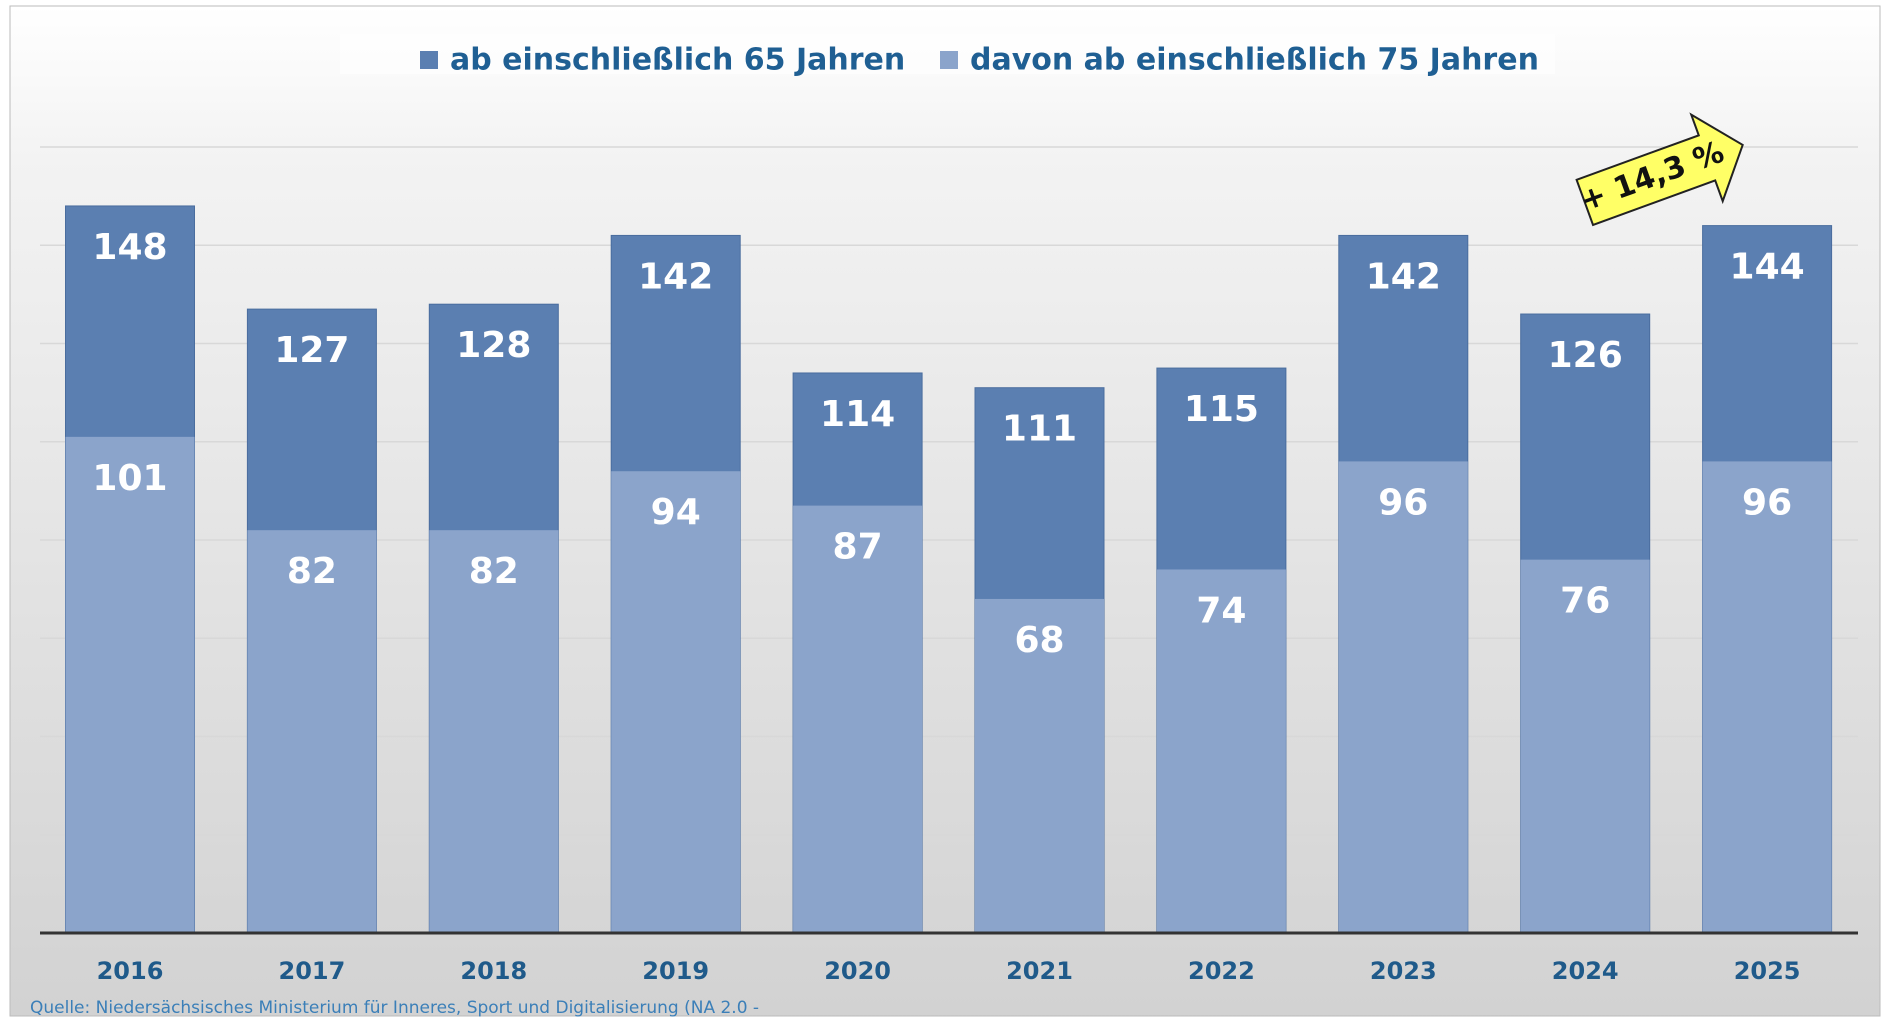 This screenshot has width=1886, height=1018. Describe the element at coordinates (1585, 971) in the screenshot. I see `x-tick-label: 2024` at that location.